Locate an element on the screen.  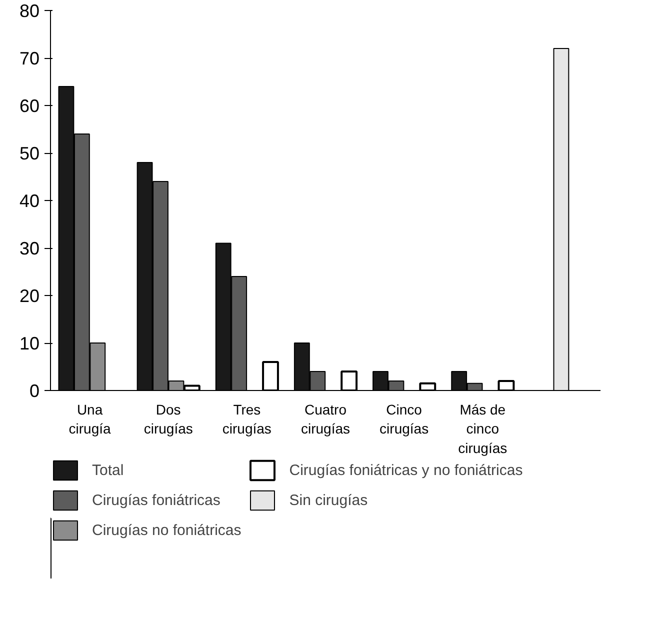
y-tick-label: 30 is located at coordinates (29, 248).